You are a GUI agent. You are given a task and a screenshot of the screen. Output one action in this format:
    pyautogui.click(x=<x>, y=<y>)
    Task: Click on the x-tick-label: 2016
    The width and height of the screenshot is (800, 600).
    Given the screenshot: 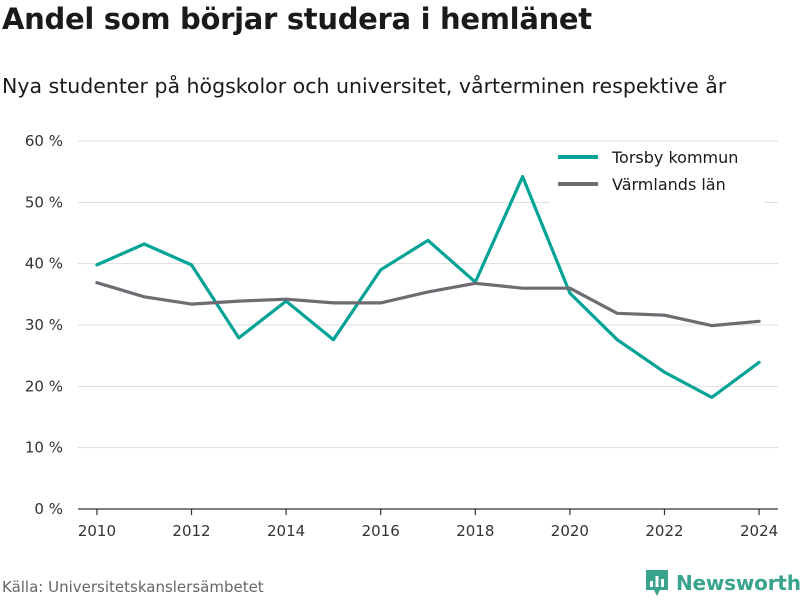 What is the action you would take?
    pyautogui.click(x=381, y=531)
    